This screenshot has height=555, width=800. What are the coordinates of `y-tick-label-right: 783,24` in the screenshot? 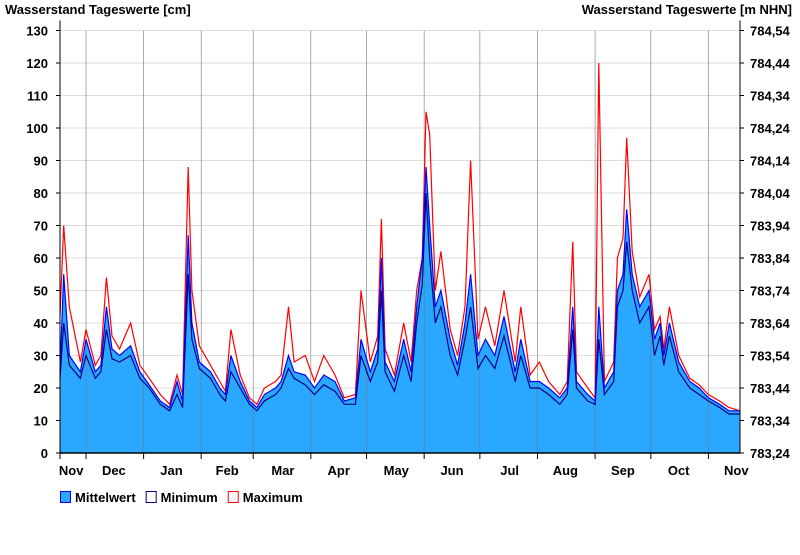 It's located at (770, 453).